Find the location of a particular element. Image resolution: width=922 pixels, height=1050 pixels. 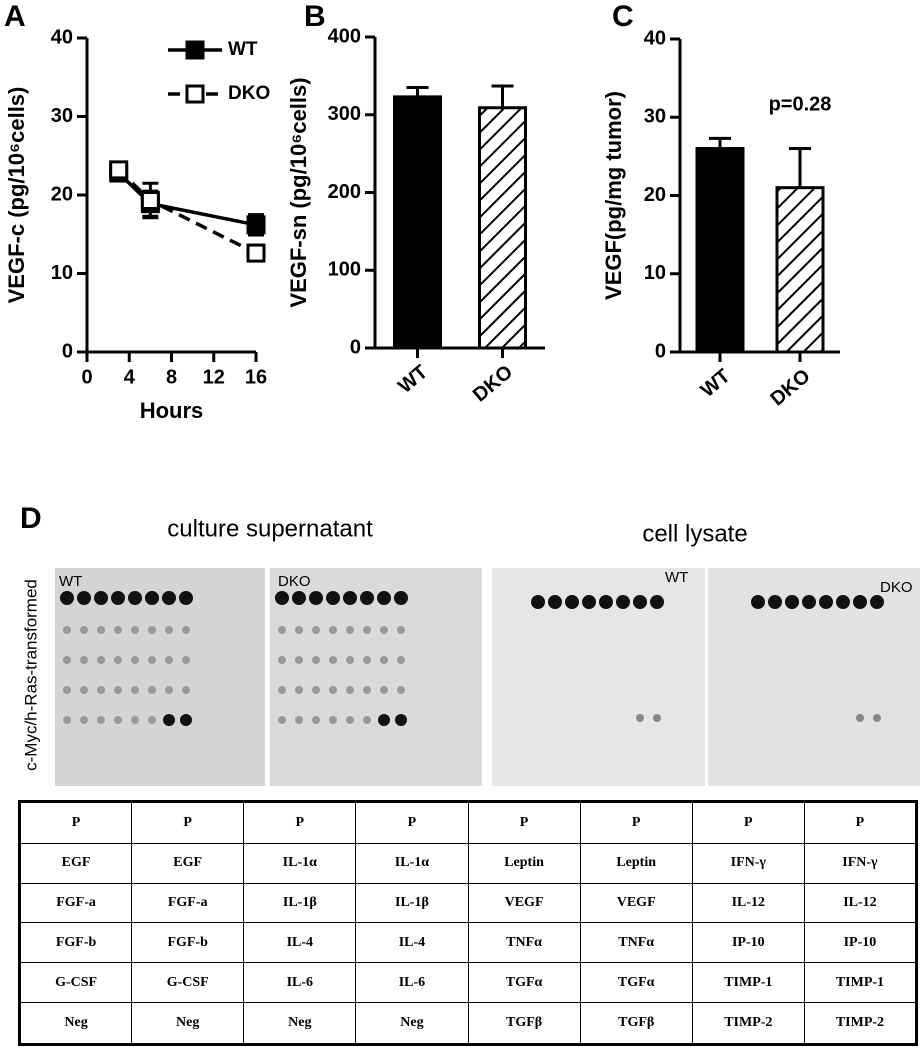

table-cell: IL-6 is located at coordinates (412, 983).